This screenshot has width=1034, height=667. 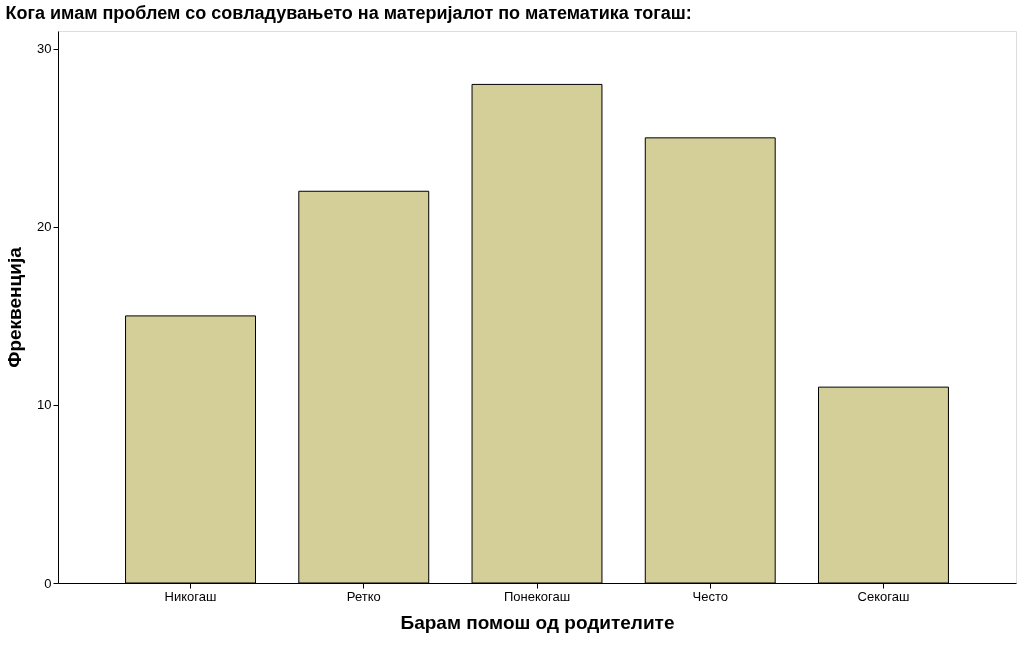 I want to click on x-tick-label: Никогаш, so click(x=190, y=596).